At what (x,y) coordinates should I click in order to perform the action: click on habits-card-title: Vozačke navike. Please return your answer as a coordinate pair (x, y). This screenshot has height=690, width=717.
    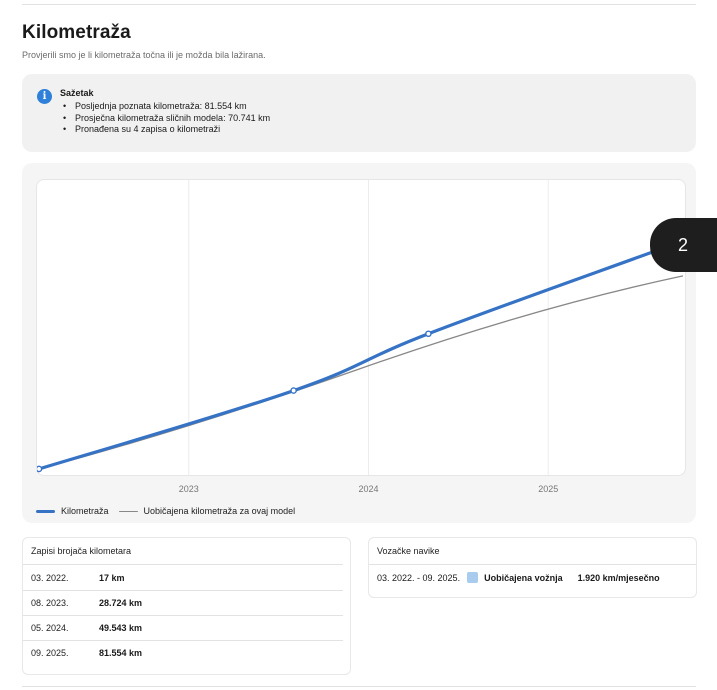
    Looking at the image, I should click on (408, 551).